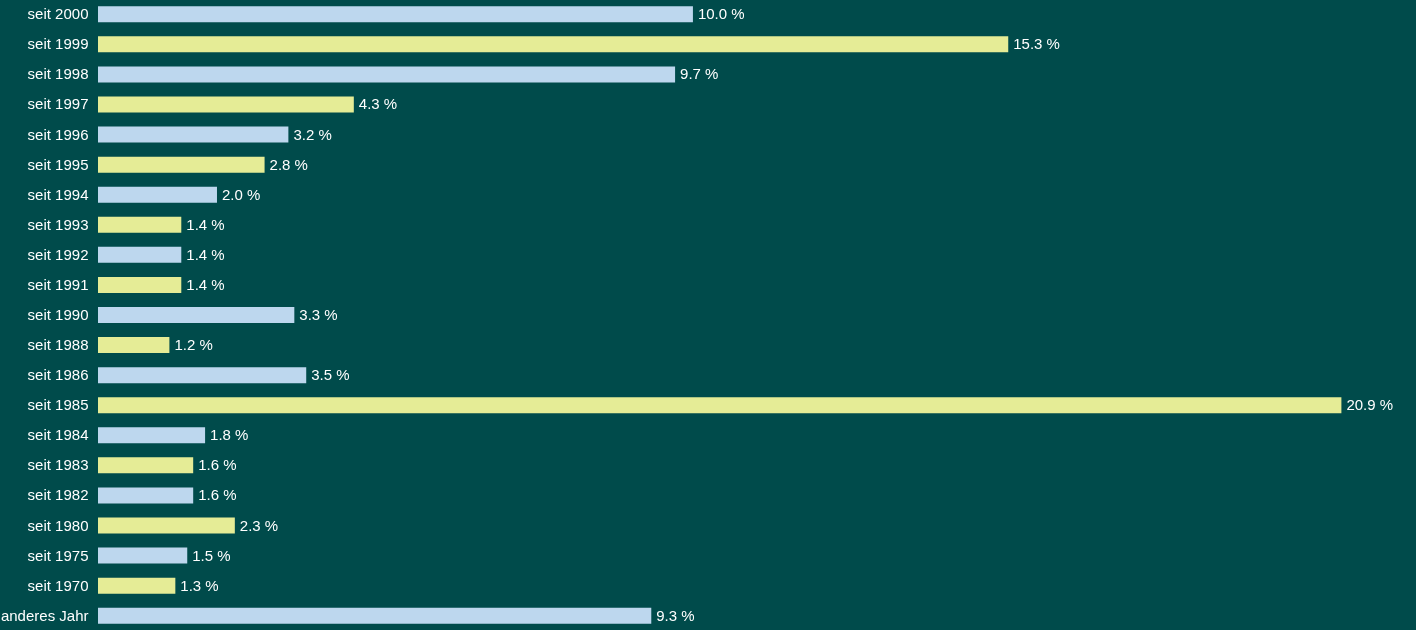  What do you see at coordinates (58, 104) in the screenshot?
I see `y-tick-label: seit 1997` at bounding box center [58, 104].